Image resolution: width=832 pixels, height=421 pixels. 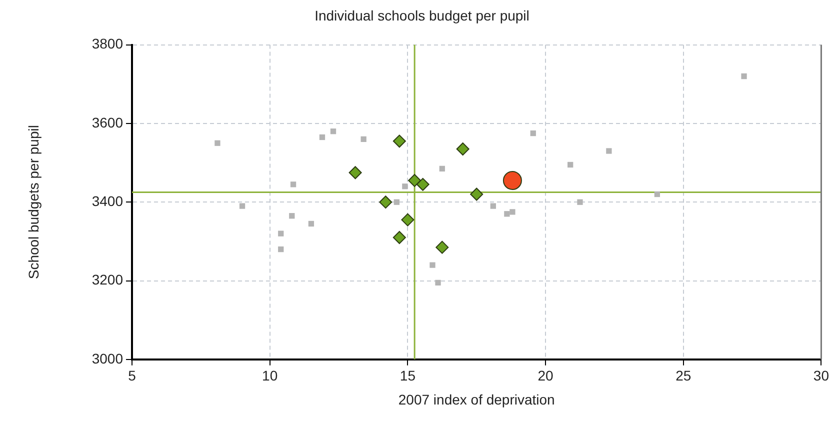 I want to click on x-tick-label: 10, so click(x=270, y=376).